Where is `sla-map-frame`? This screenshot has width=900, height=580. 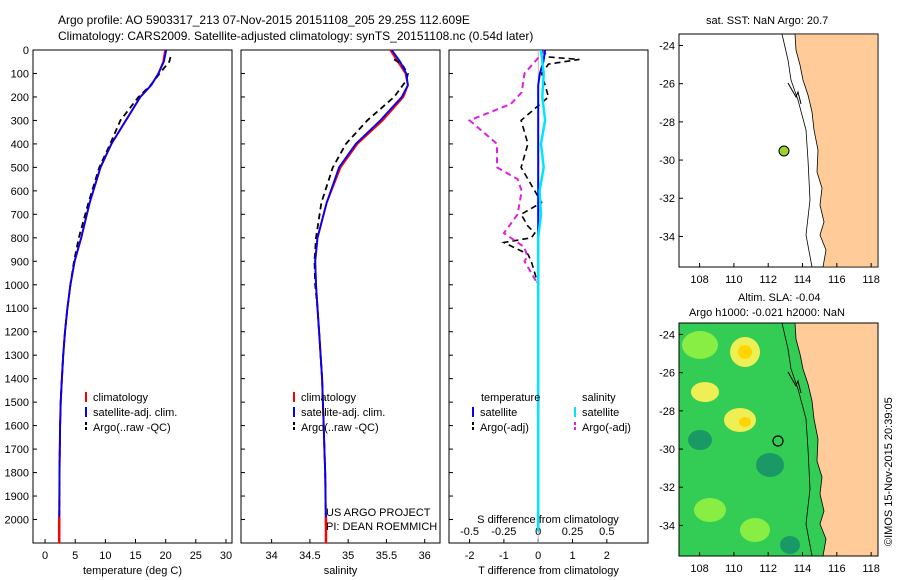 sla-map-frame is located at coordinates (778, 439).